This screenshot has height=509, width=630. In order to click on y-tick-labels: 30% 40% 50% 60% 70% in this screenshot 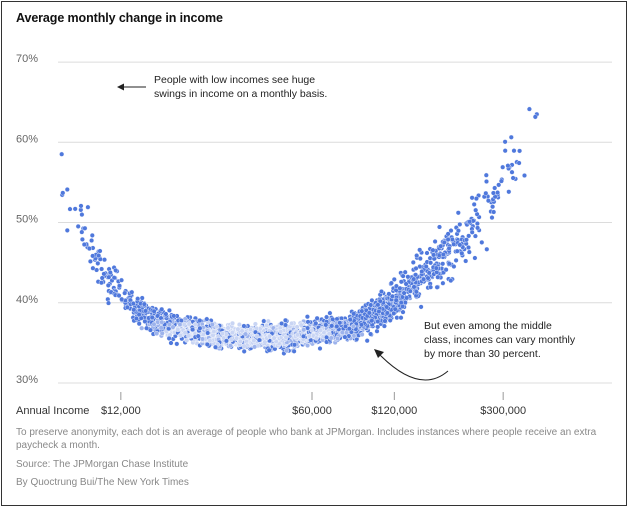, I will do `click(27, 219)`.